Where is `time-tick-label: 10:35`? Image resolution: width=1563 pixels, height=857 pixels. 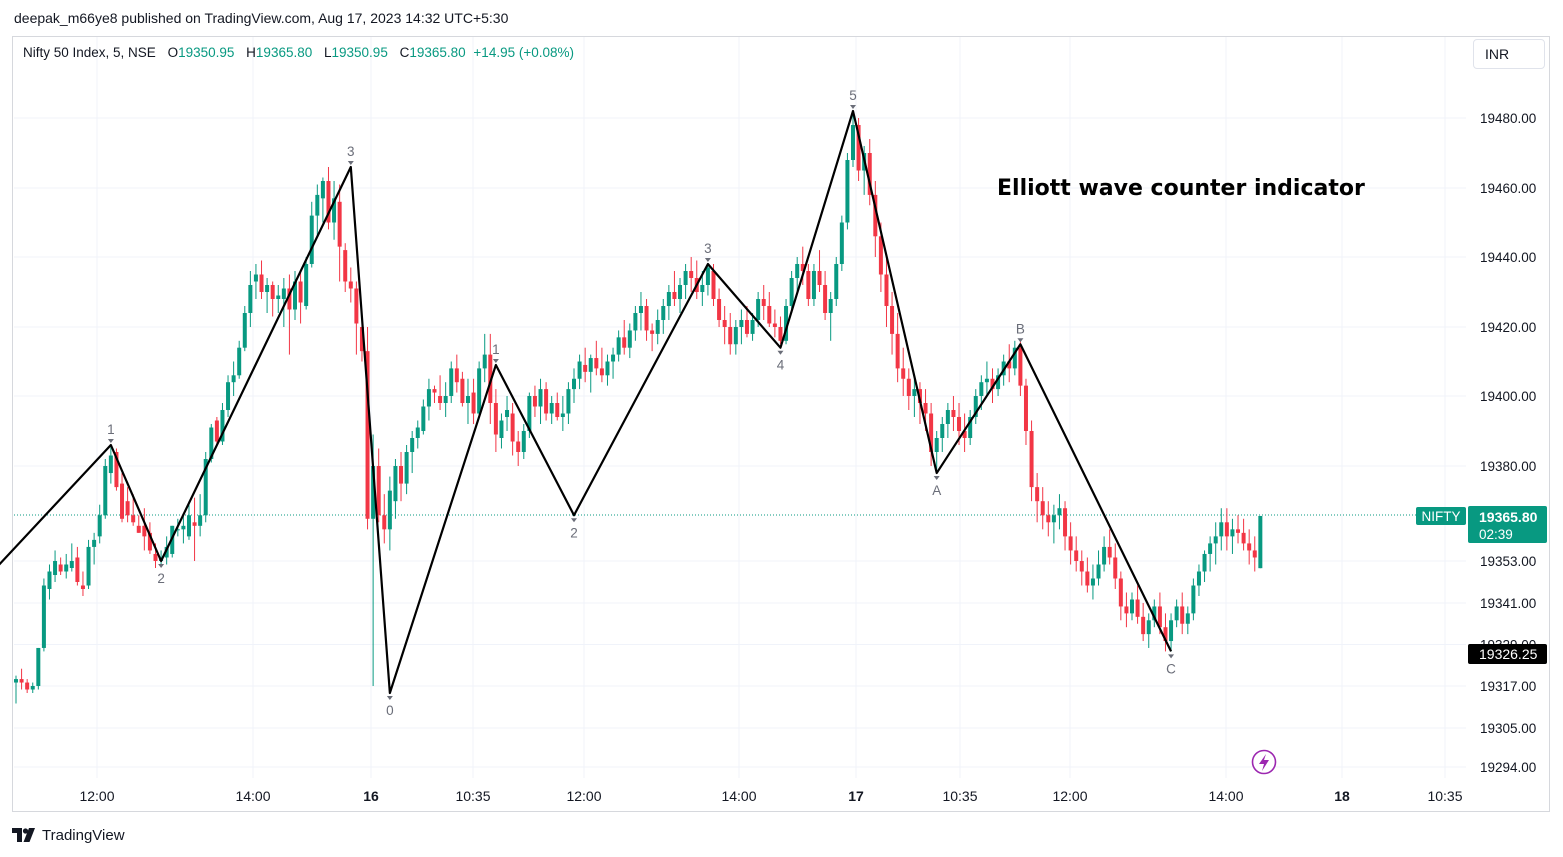
time-tick-label: 10:35 is located at coordinates (1444, 796).